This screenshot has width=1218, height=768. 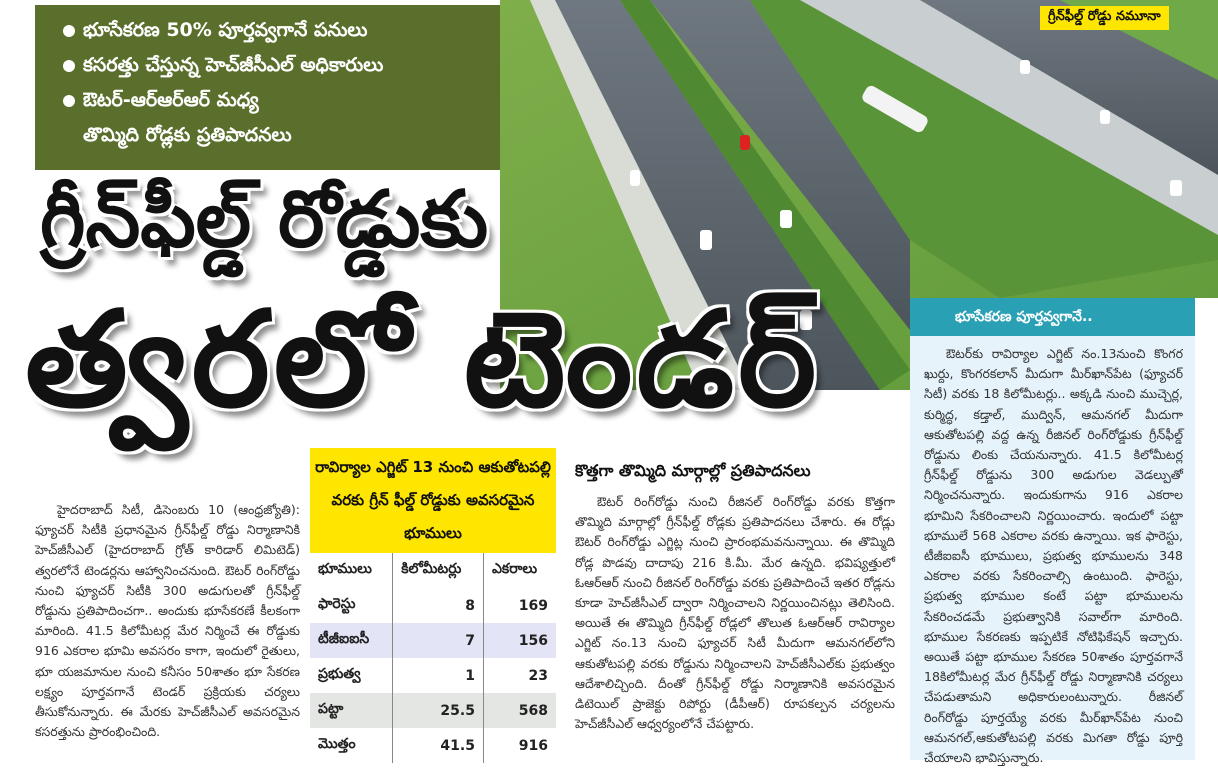 I want to click on kilometers: 1, so click(x=438, y=675).